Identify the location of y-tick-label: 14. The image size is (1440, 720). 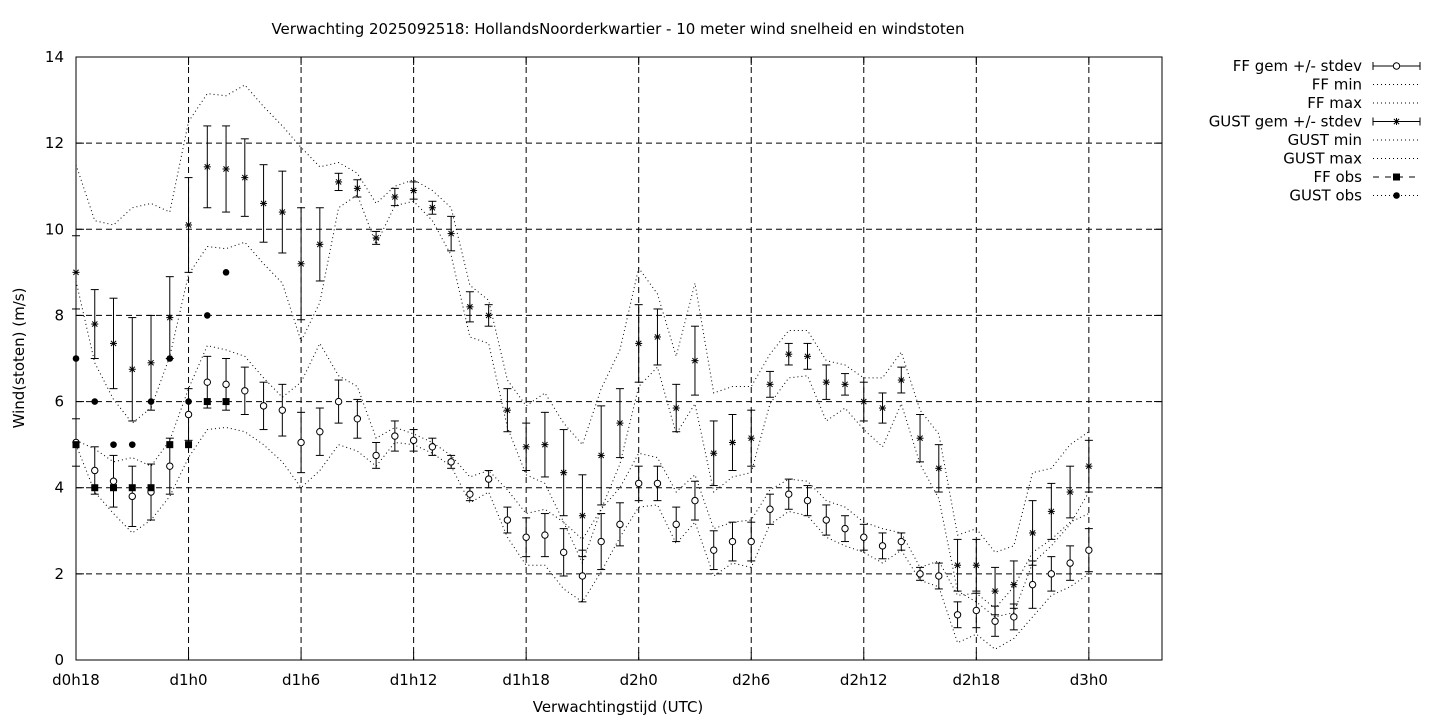
(54, 57).